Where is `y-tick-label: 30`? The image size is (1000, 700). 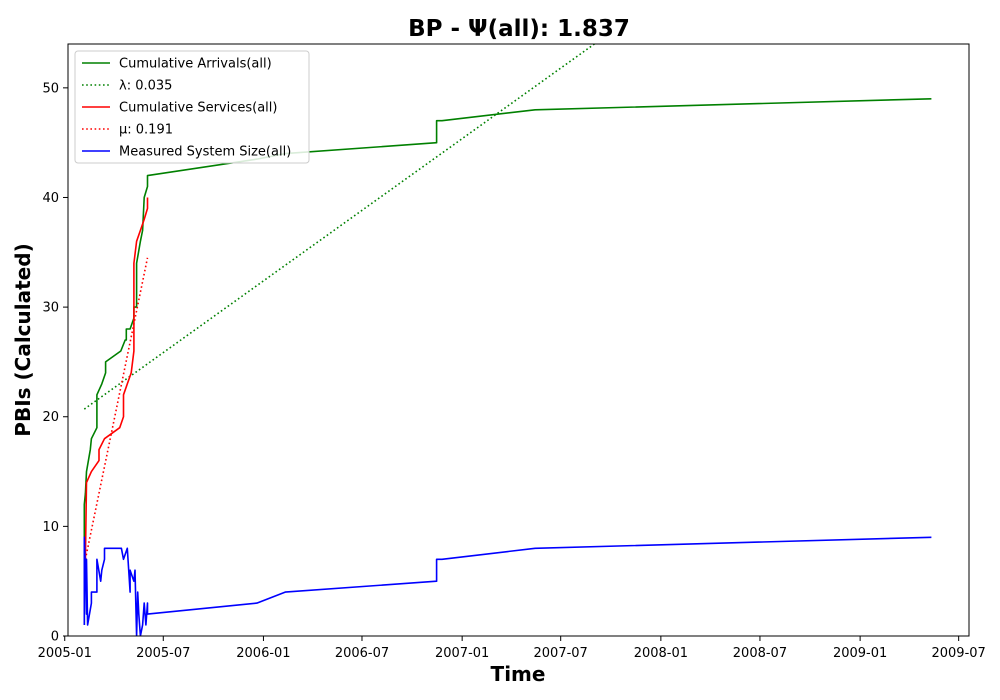
y-tick-label: 30 is located at coordinates (50, 308).